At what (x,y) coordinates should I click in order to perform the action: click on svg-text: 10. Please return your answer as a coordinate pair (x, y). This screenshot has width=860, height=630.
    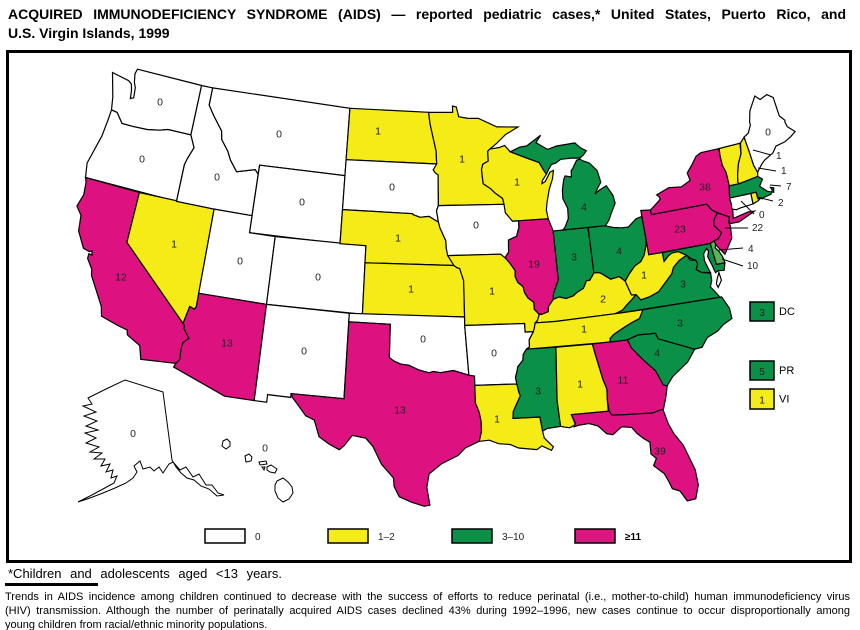
    Looking at the image, I should click on (753, 266).